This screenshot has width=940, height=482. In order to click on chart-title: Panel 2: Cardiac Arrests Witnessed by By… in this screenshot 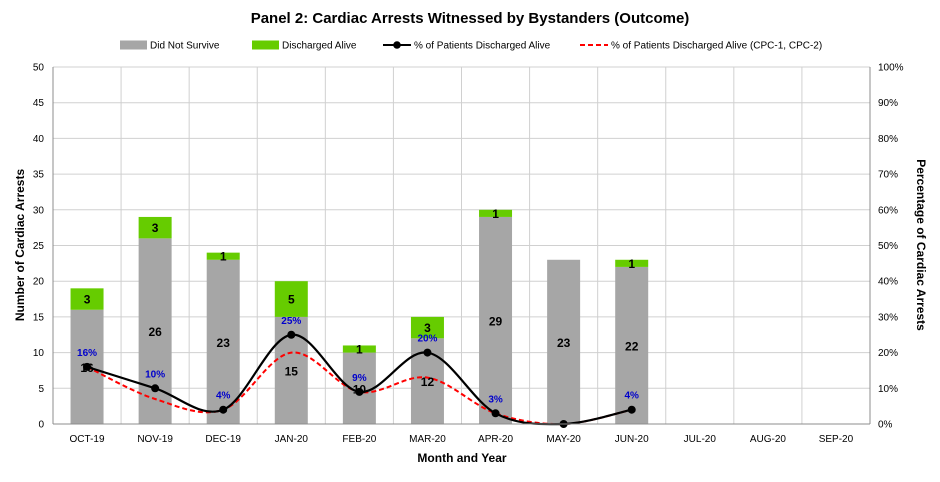, I will do `click(470, 18)`.